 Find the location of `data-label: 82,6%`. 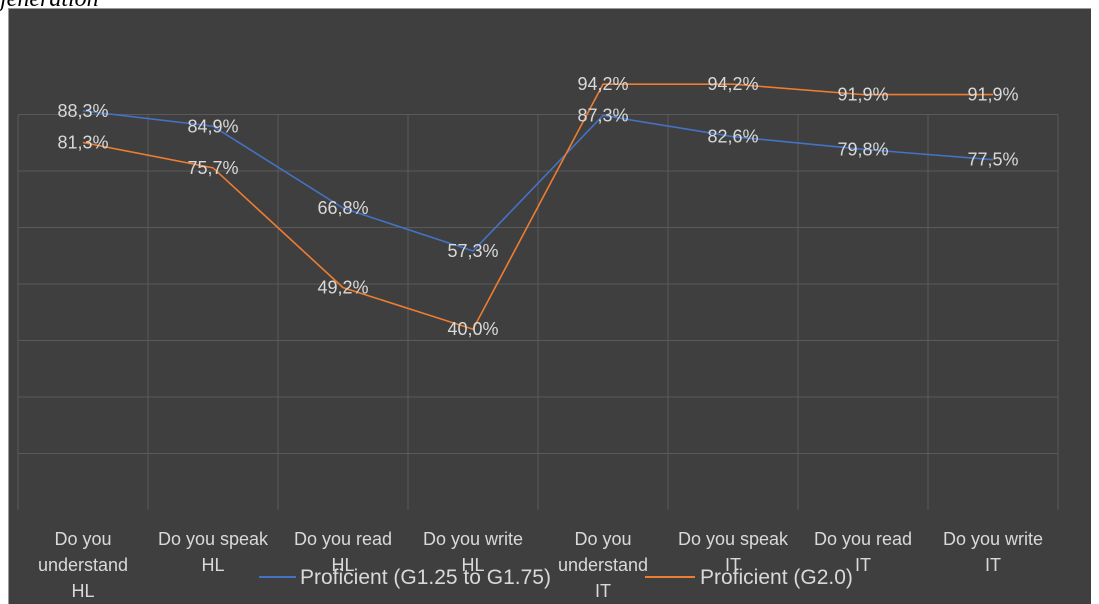

data-label: 82,6% is located at coordinates (732, 137).